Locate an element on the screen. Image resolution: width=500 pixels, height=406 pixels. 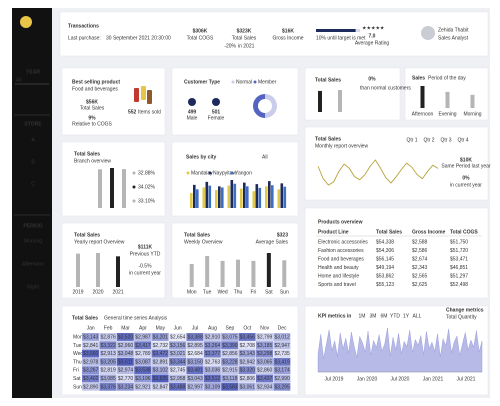
label: 7.0 is located at coordinates (372, 36).